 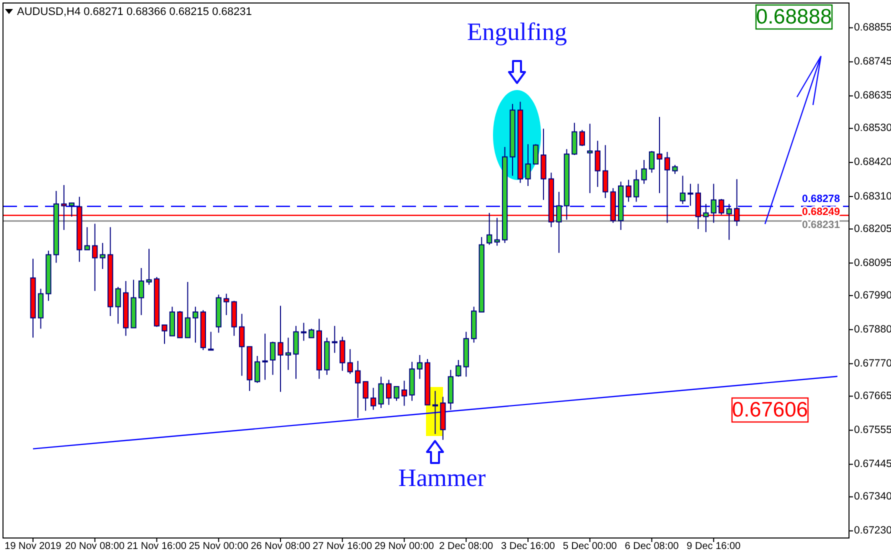 I want to click on ref-line-label: 0.68278, so click(x=821, y=199).